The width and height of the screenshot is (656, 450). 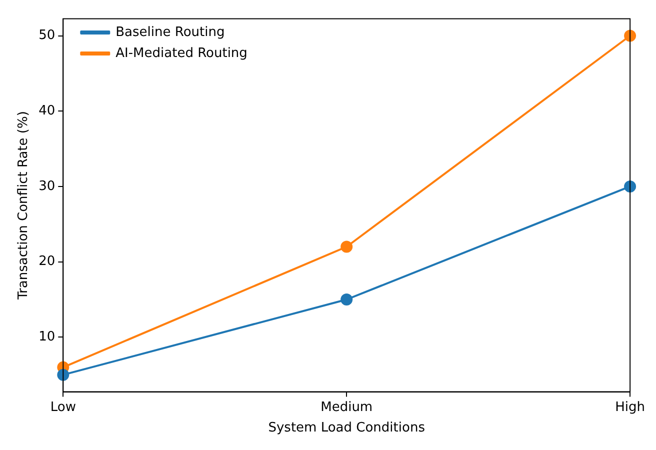 I want to click on y-tick-label: 30, so click(x=47, y=186).